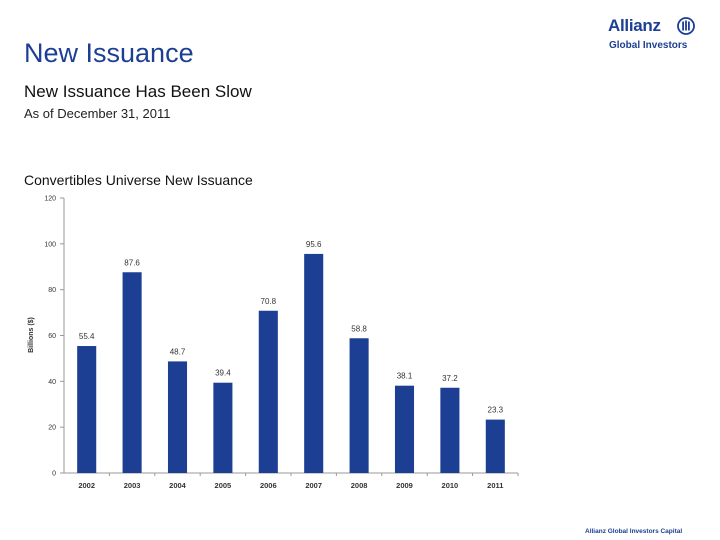 Image resolution: width=720 pixels, height=540 pixels. I want to click on data-label-2006: 70.8, so click(269, 301).